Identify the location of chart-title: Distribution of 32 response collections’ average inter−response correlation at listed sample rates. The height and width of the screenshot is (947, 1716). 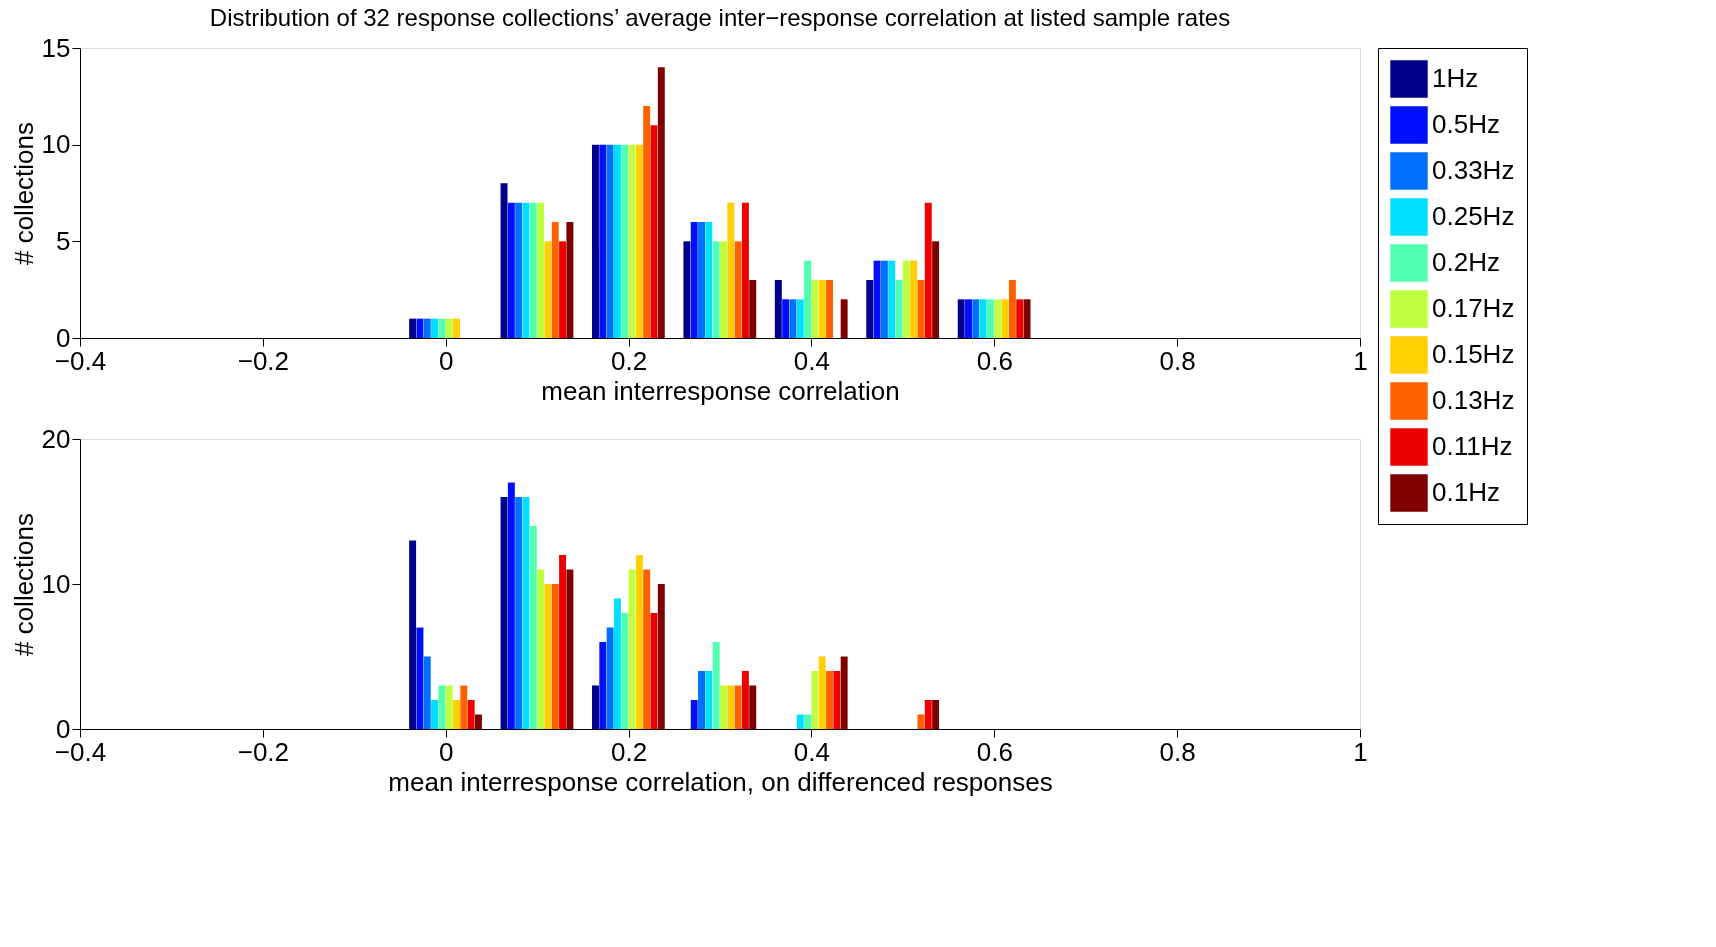
(720, 17).